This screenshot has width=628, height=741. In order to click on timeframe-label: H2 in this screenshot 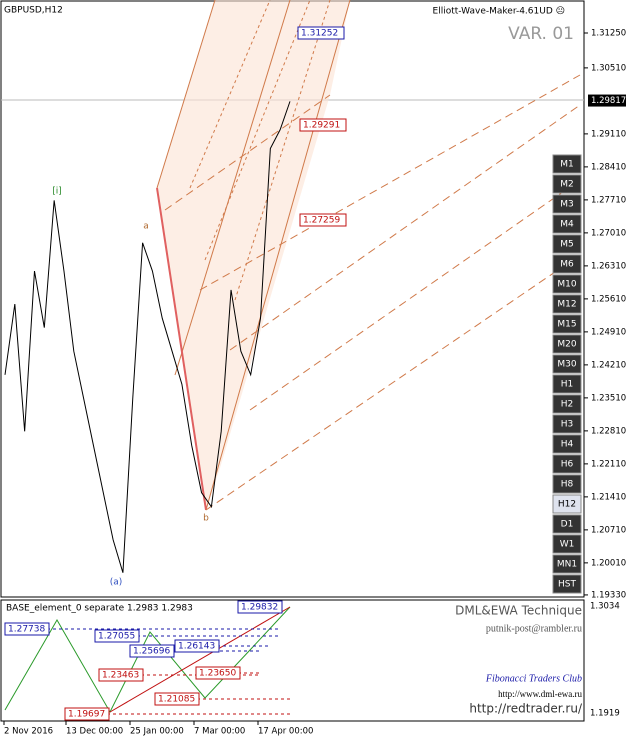, I will do `click(567, 405)`.